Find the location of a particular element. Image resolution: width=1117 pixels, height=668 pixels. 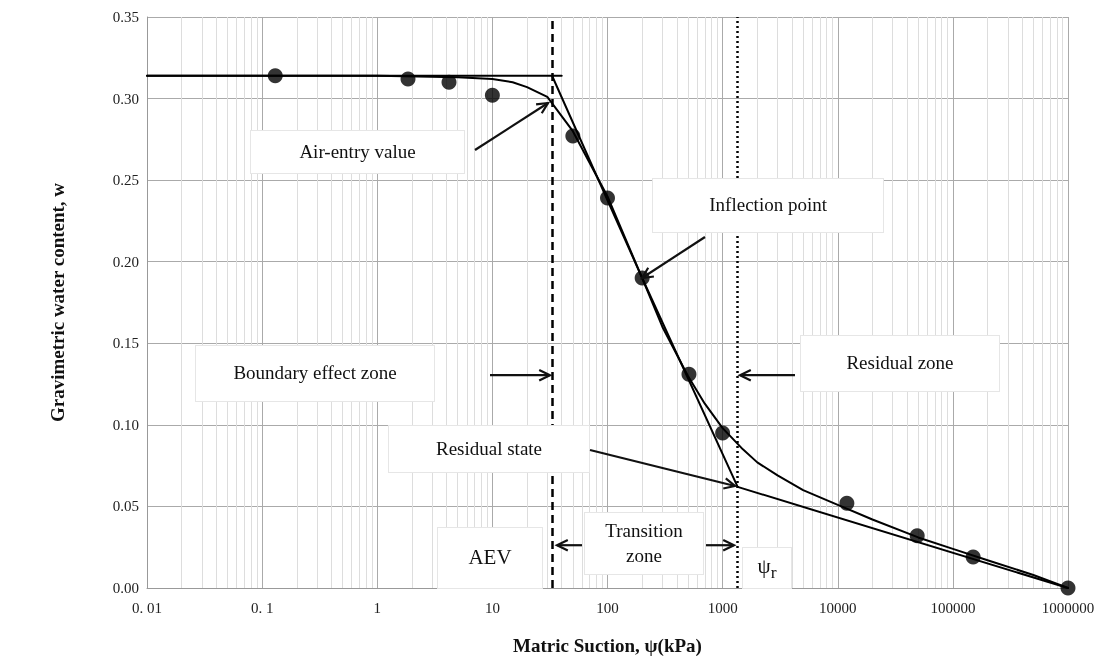

x-tick-label: 1000000 is located at coordinates (1068, 607).